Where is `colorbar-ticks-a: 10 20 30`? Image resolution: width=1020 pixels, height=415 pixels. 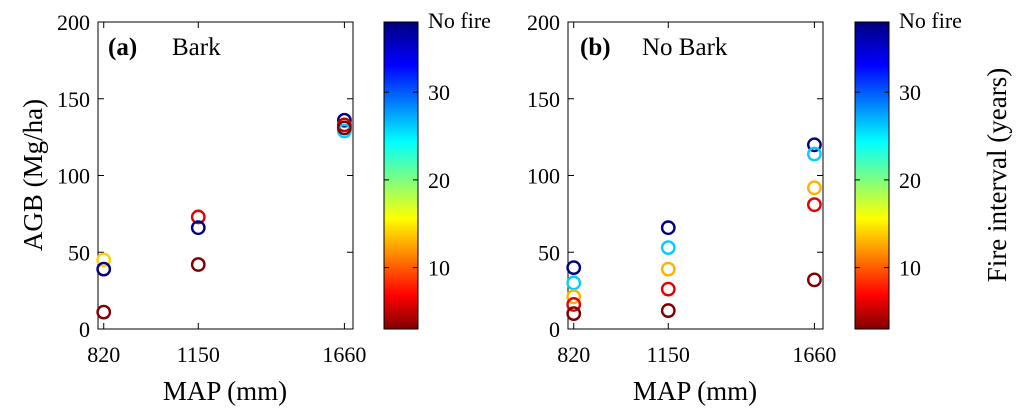 colorbar-ticks-a: 10 20 30 is located at coordinates (417, 180).